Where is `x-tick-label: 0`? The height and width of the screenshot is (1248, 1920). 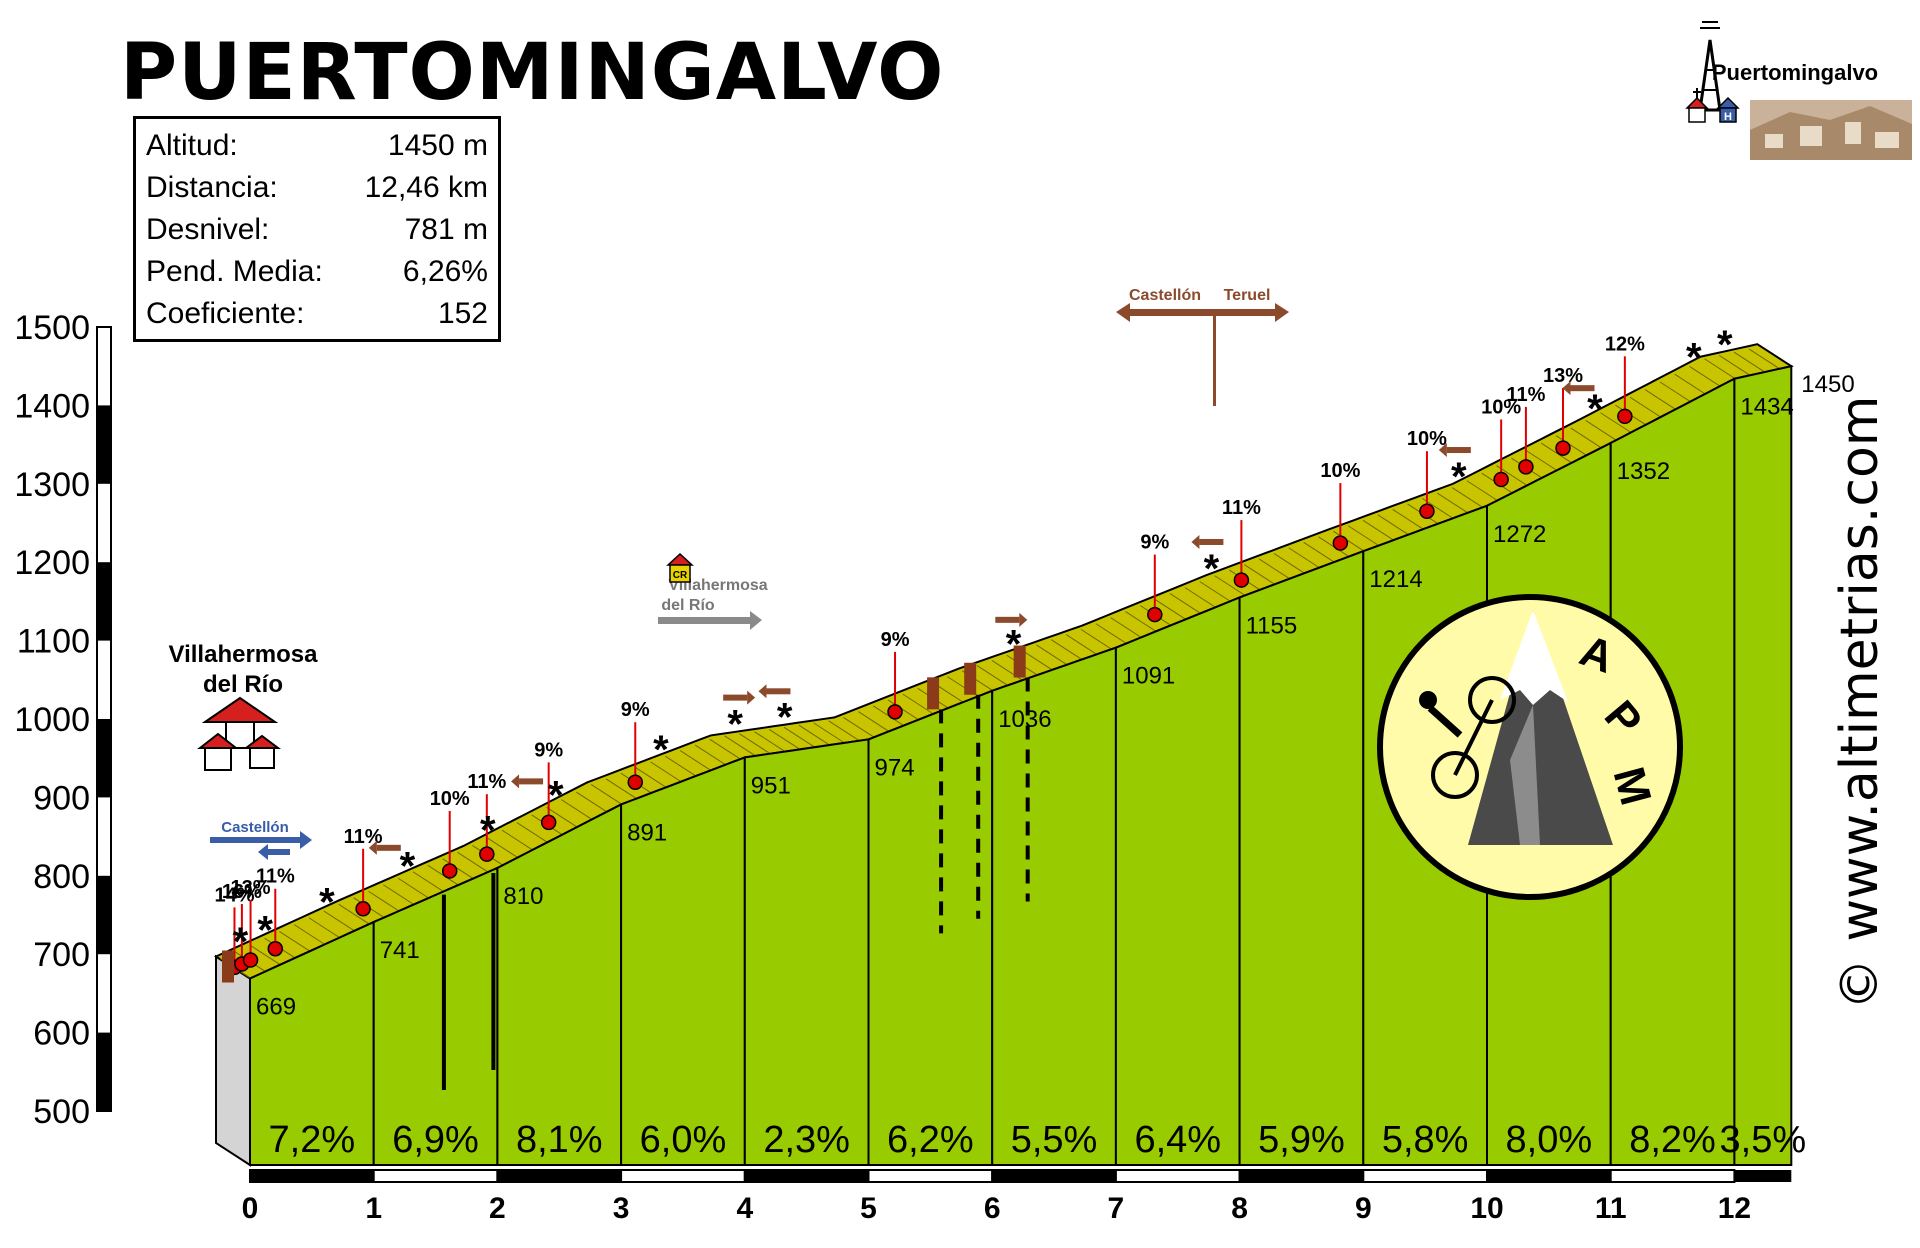 x-tick-label: 0 is located at coordinates (250, 1208).